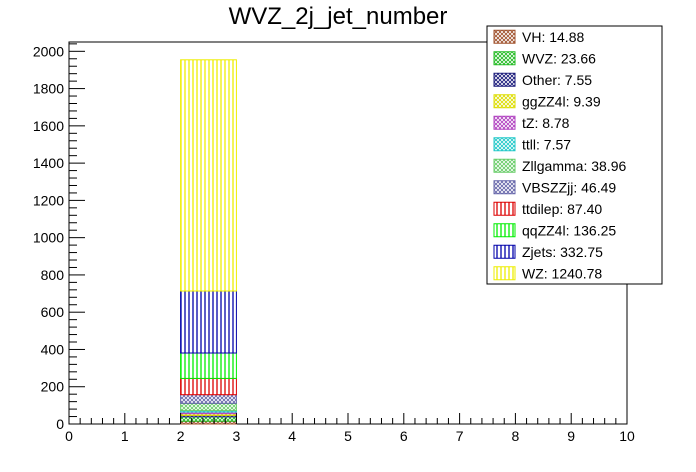  What do you see at coordinates (60, 424) in the screenshot?
I see `y-tick-label: 0` at bounding box center [60, 424].